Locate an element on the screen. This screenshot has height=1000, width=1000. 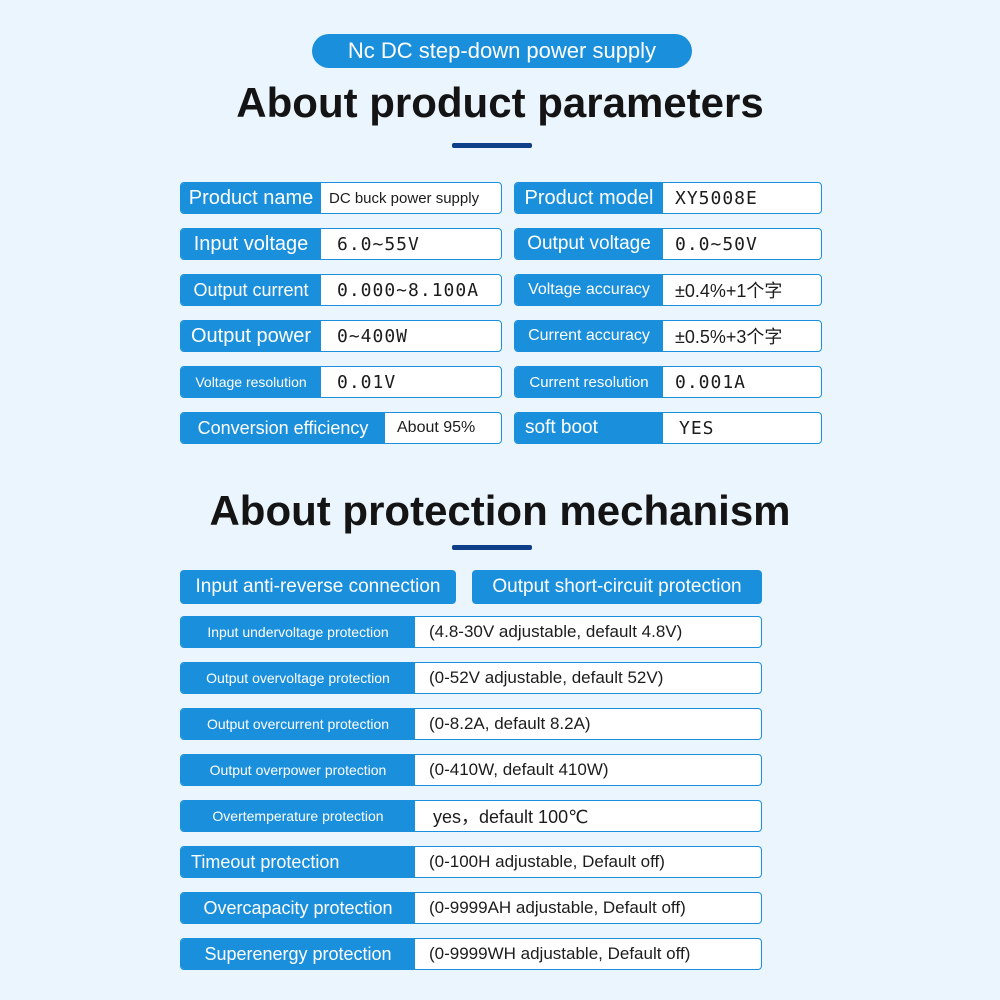
param-value: 0.001A is located at coordinates (711, 382).